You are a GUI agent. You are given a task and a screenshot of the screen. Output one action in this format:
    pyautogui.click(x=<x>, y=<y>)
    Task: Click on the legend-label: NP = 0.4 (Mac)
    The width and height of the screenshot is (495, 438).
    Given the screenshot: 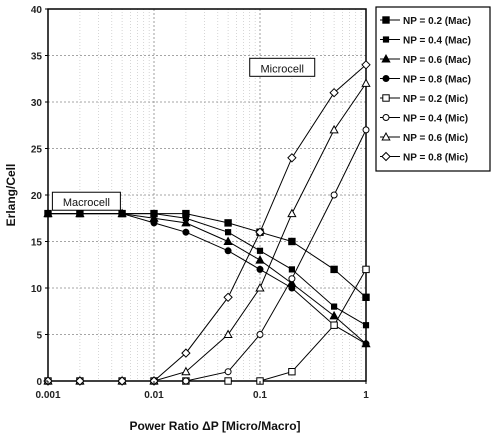 What is the action you would take?
    pyautogui.click(x=437, y=41)
    